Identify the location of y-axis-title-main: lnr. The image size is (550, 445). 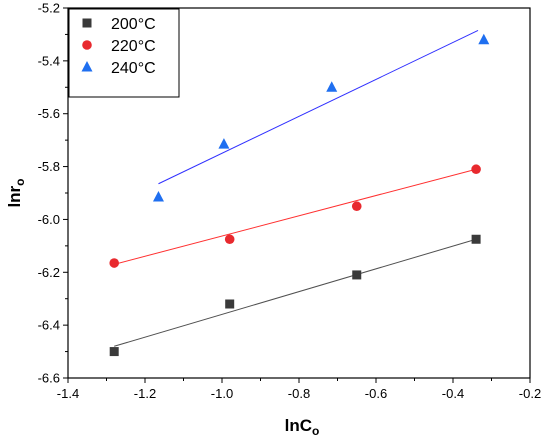
(14, 196).